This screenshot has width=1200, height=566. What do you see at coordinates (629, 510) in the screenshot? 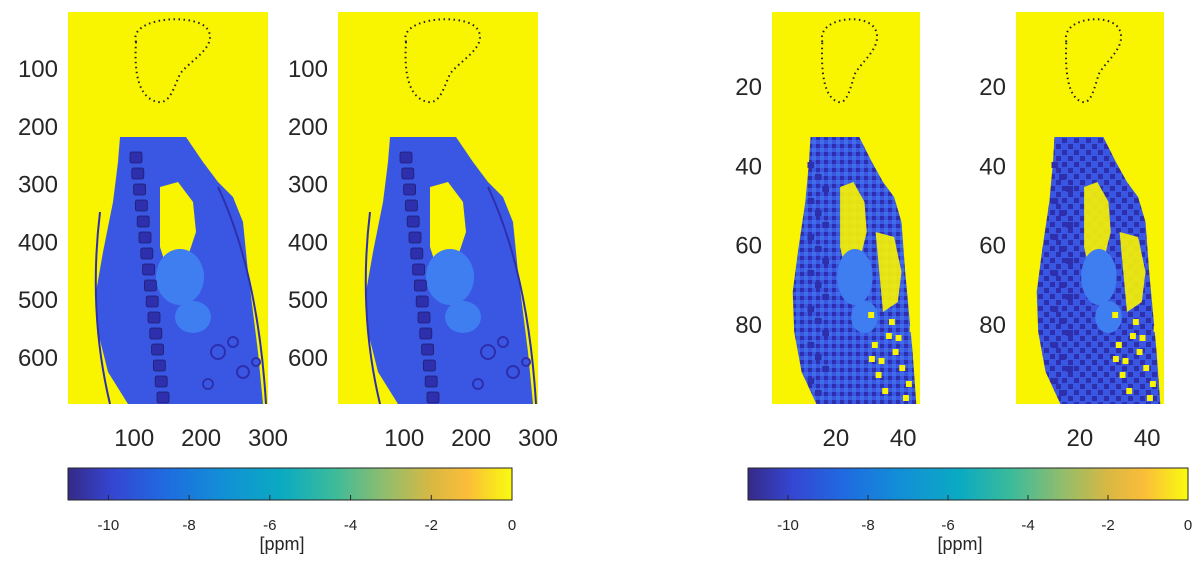
I see `colorbars: -10 -8 -6 -4 -2 0 [ppm] -10 -8 -6 -4 -2 0 [ppm]` at bounding box center [629, 510].